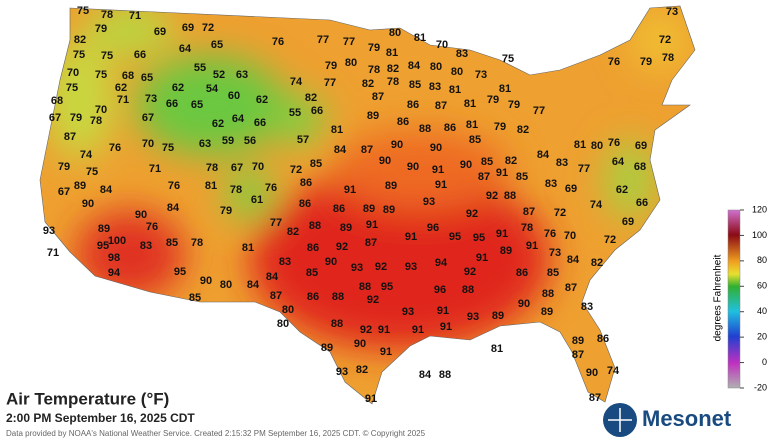  Describe the element at coordinates (562, 163) in the screenshot. I see `station-temperature: 83` at that location.